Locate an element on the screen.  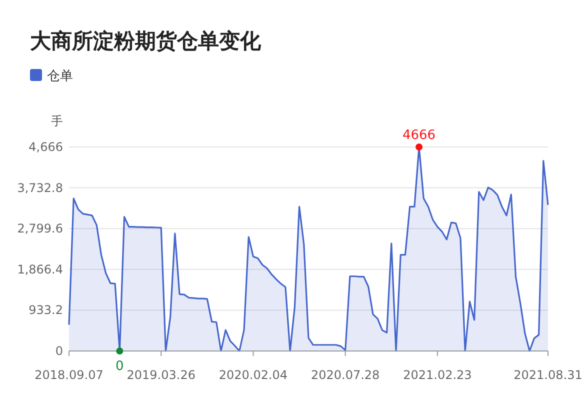
y-tick-label: 3,732.8 is located at coordinates (40, 187).